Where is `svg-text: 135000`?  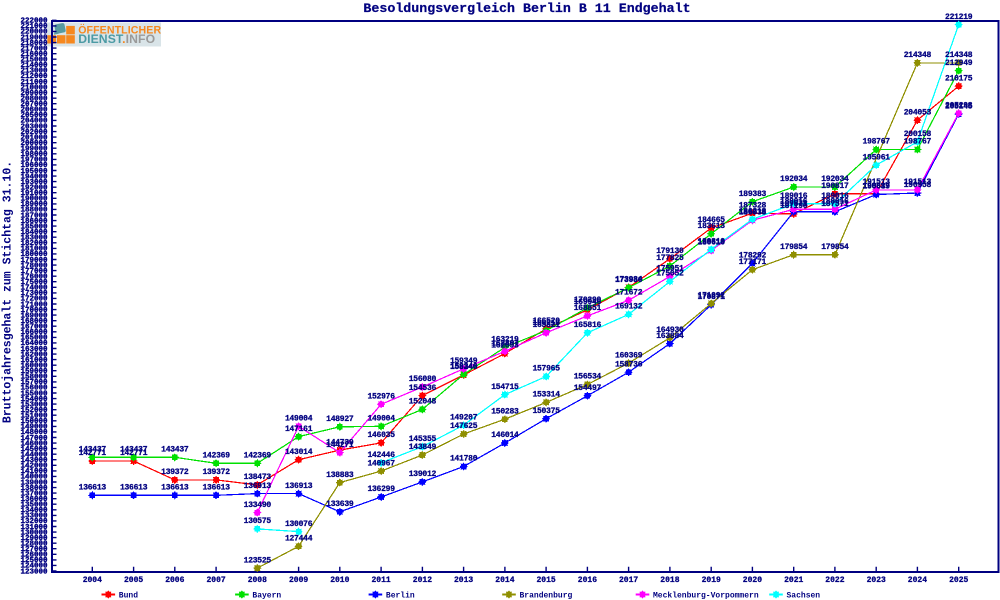 svg-text: 135000 is located at coordinates (34, 506).